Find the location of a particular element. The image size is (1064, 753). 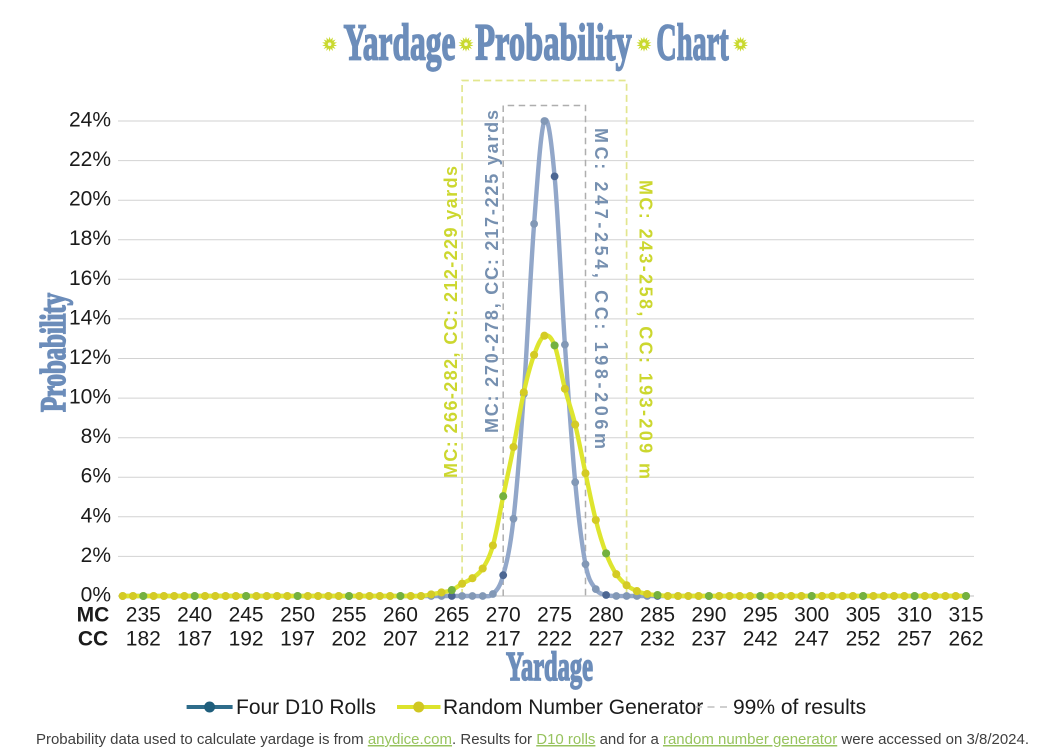

svg-text: 290 is located at coordinates (708, 615).